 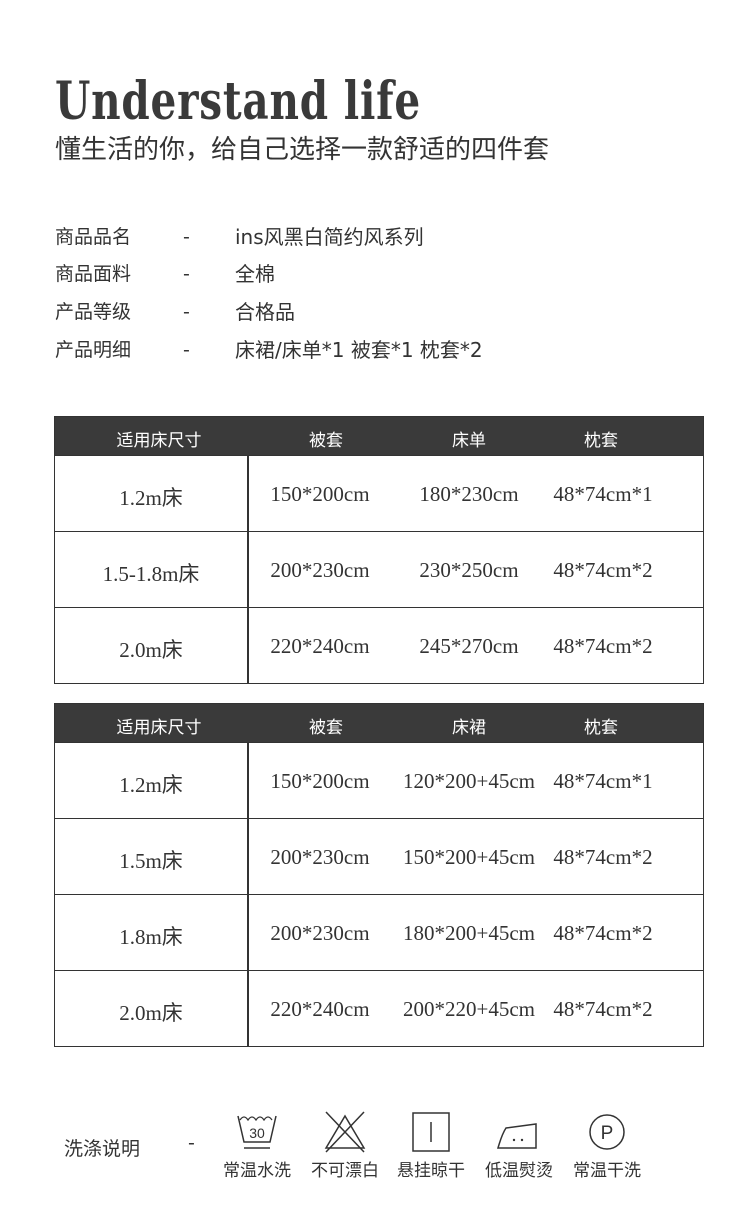 I want to click on table-row: 1.5m床 200*230cm 150*200+45cm 48*74cm*2, so click(x=379, y=856).